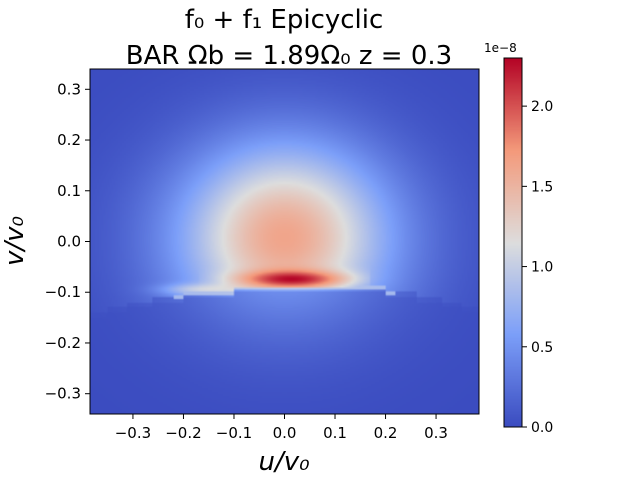 The image size is (640, 480). What do you see at coordinates (500, 48) in the screenshot?
I see `colorbar-exponent: 1e−8` at bounding box center [500, 48].